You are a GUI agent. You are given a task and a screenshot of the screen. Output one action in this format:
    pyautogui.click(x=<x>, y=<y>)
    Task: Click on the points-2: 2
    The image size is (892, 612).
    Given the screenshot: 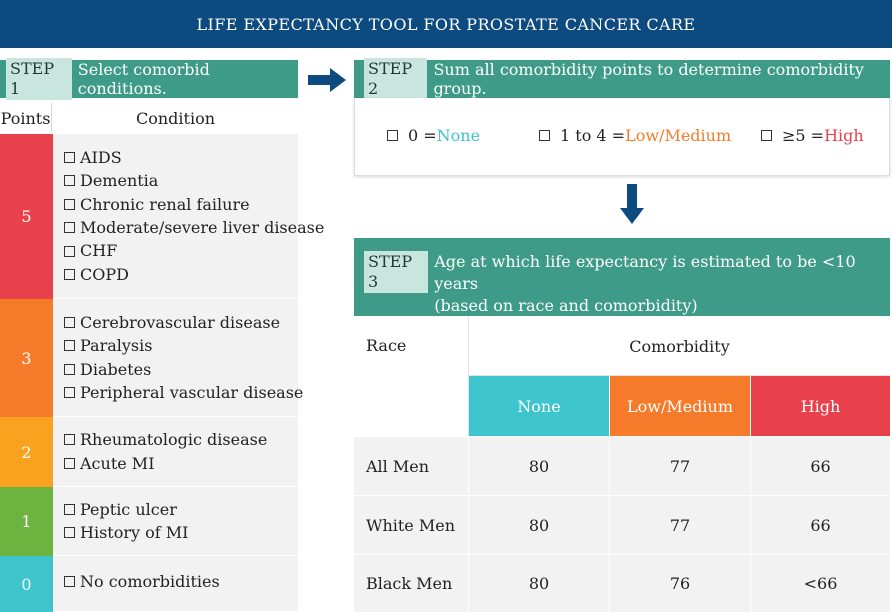 What is the action you would take?
    pyautogui.click(x=26, y=452)
    